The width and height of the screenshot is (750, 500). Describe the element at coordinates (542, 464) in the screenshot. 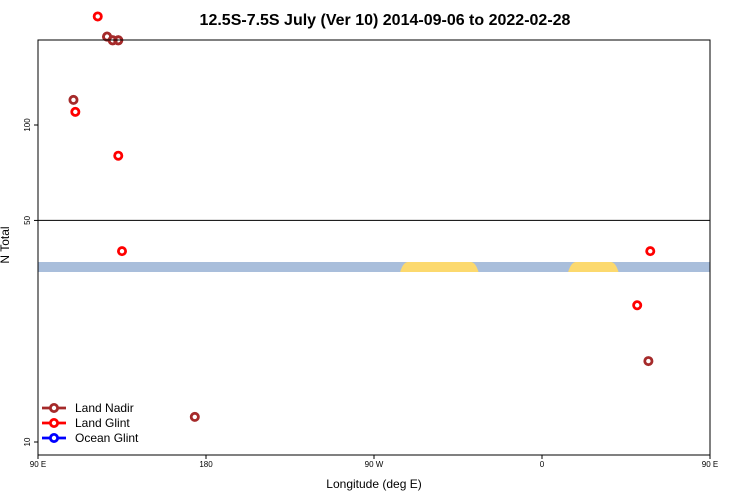

I see `x-tick-label: 0` at that location.